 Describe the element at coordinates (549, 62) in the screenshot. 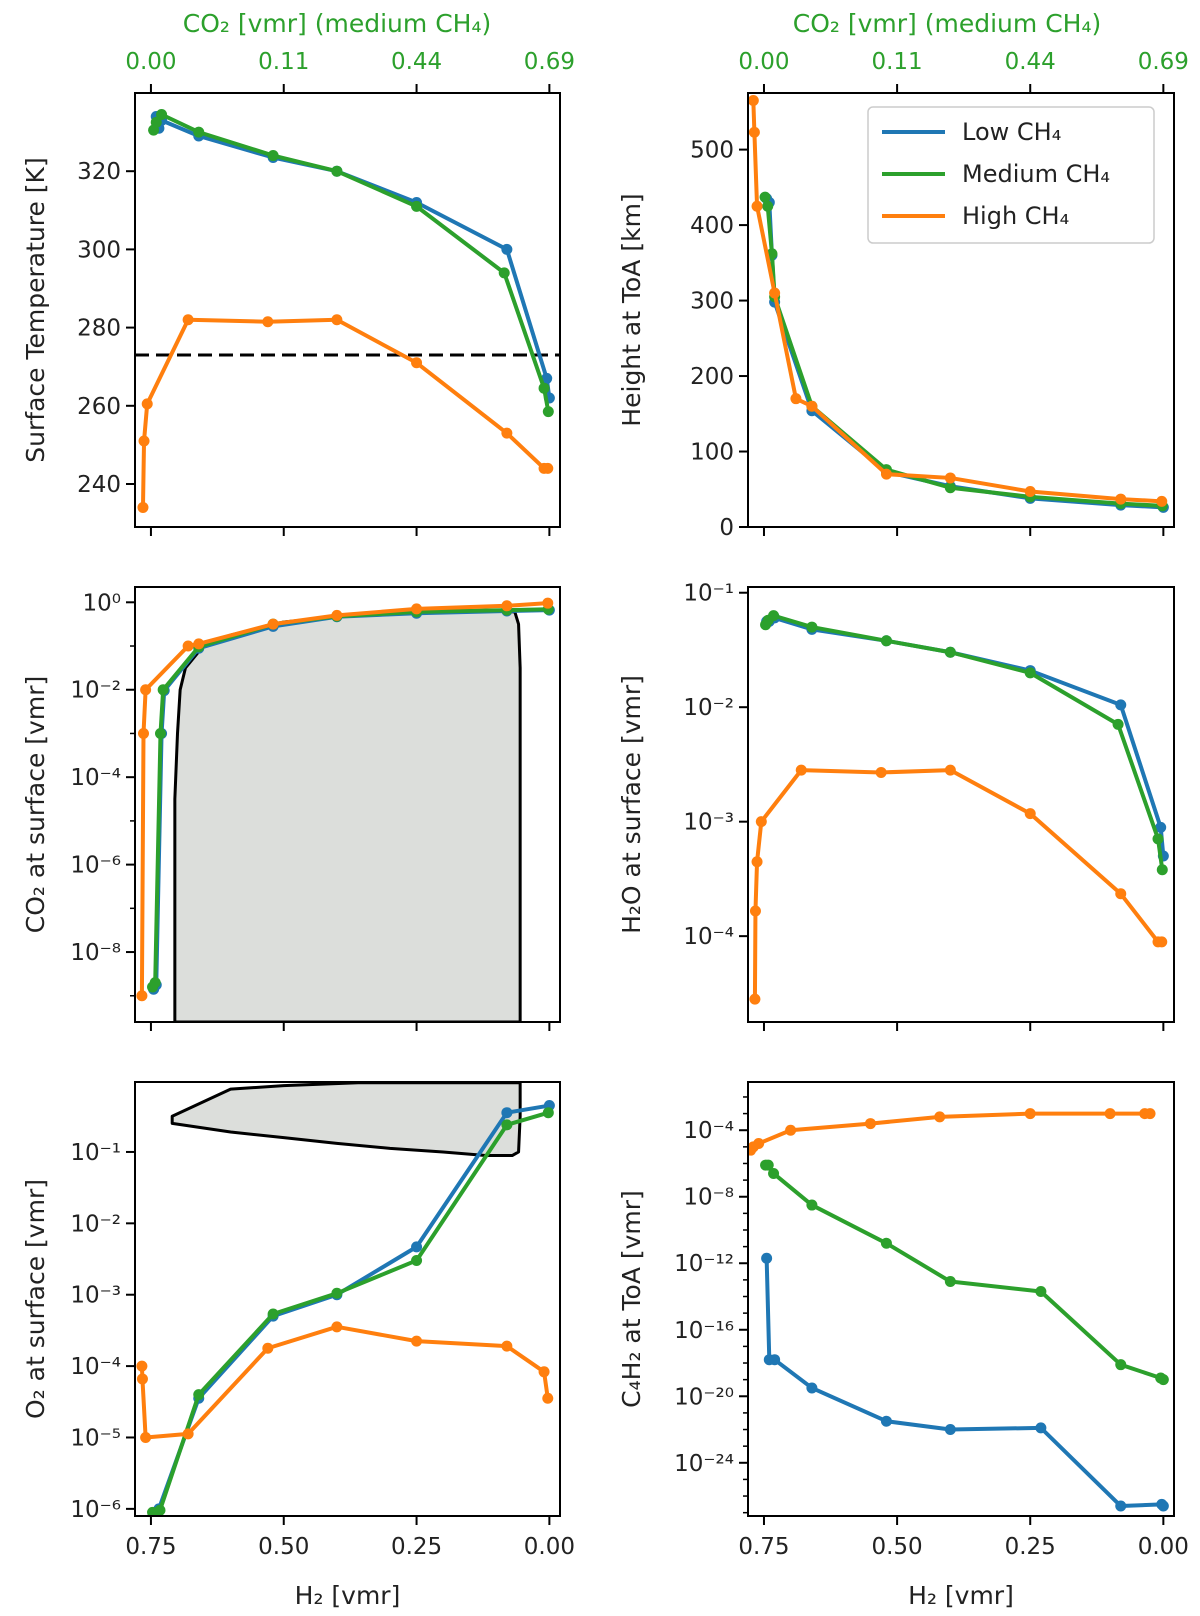

I see `surface-temperature-top-tick-label-3: 0.69` at that location.